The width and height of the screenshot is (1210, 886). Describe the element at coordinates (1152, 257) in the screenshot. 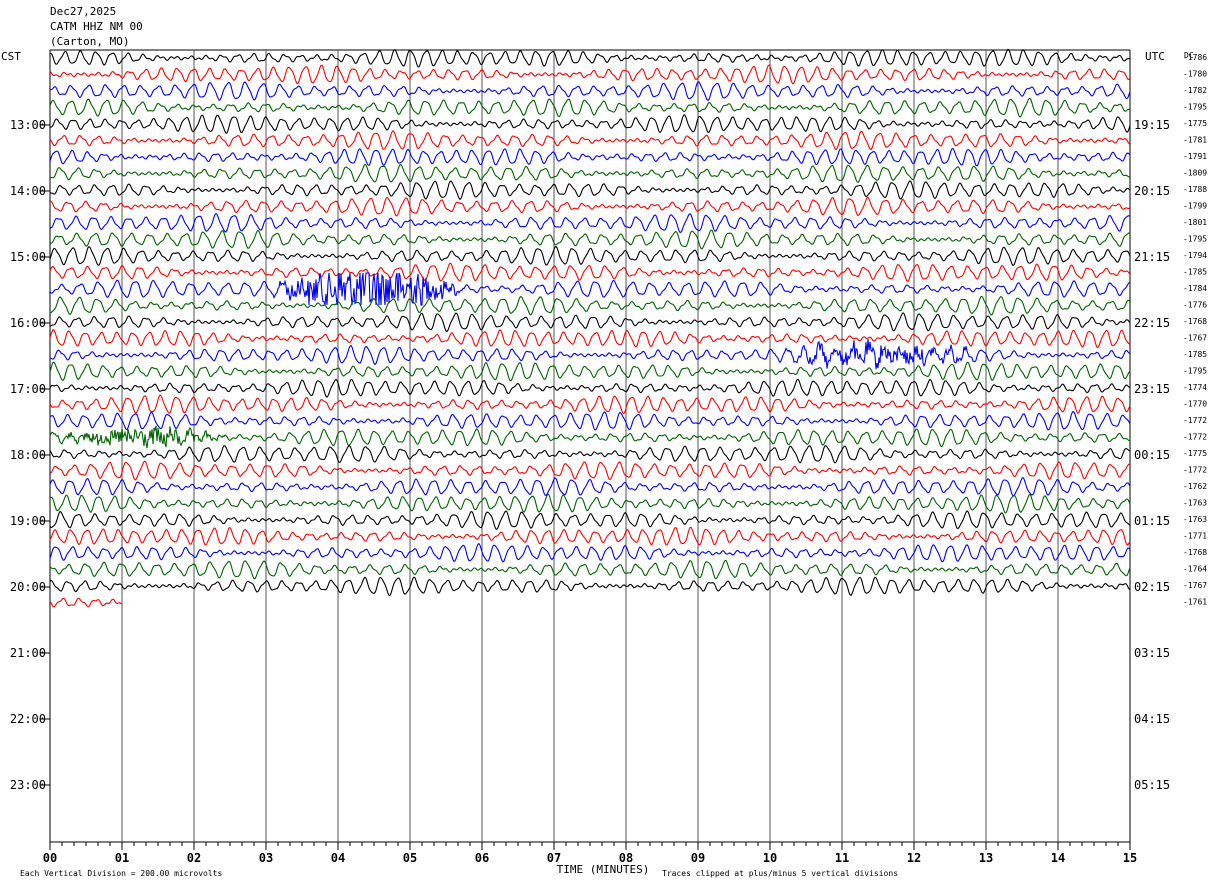

I see `utc-hour-label: 21:15` at that location.